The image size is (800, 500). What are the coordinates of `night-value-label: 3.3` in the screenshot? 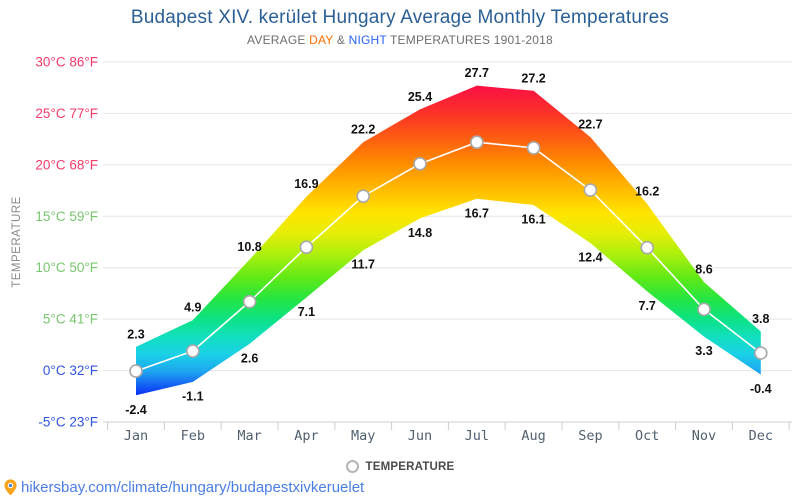 It's located at (703, 351).